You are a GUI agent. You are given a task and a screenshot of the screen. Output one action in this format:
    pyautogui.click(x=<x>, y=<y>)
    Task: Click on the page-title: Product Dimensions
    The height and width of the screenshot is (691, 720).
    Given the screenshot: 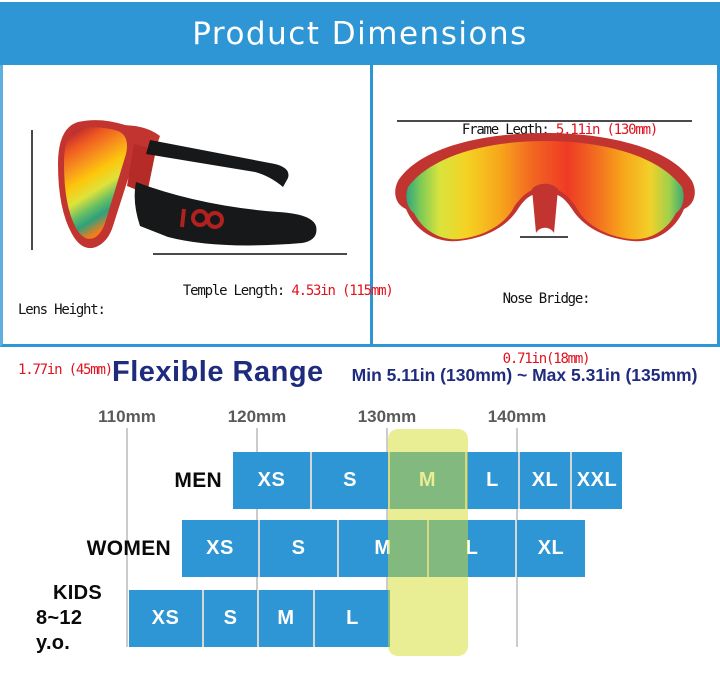 What is the action you would take?
    pyautogui.click(x=360, y=33)
    